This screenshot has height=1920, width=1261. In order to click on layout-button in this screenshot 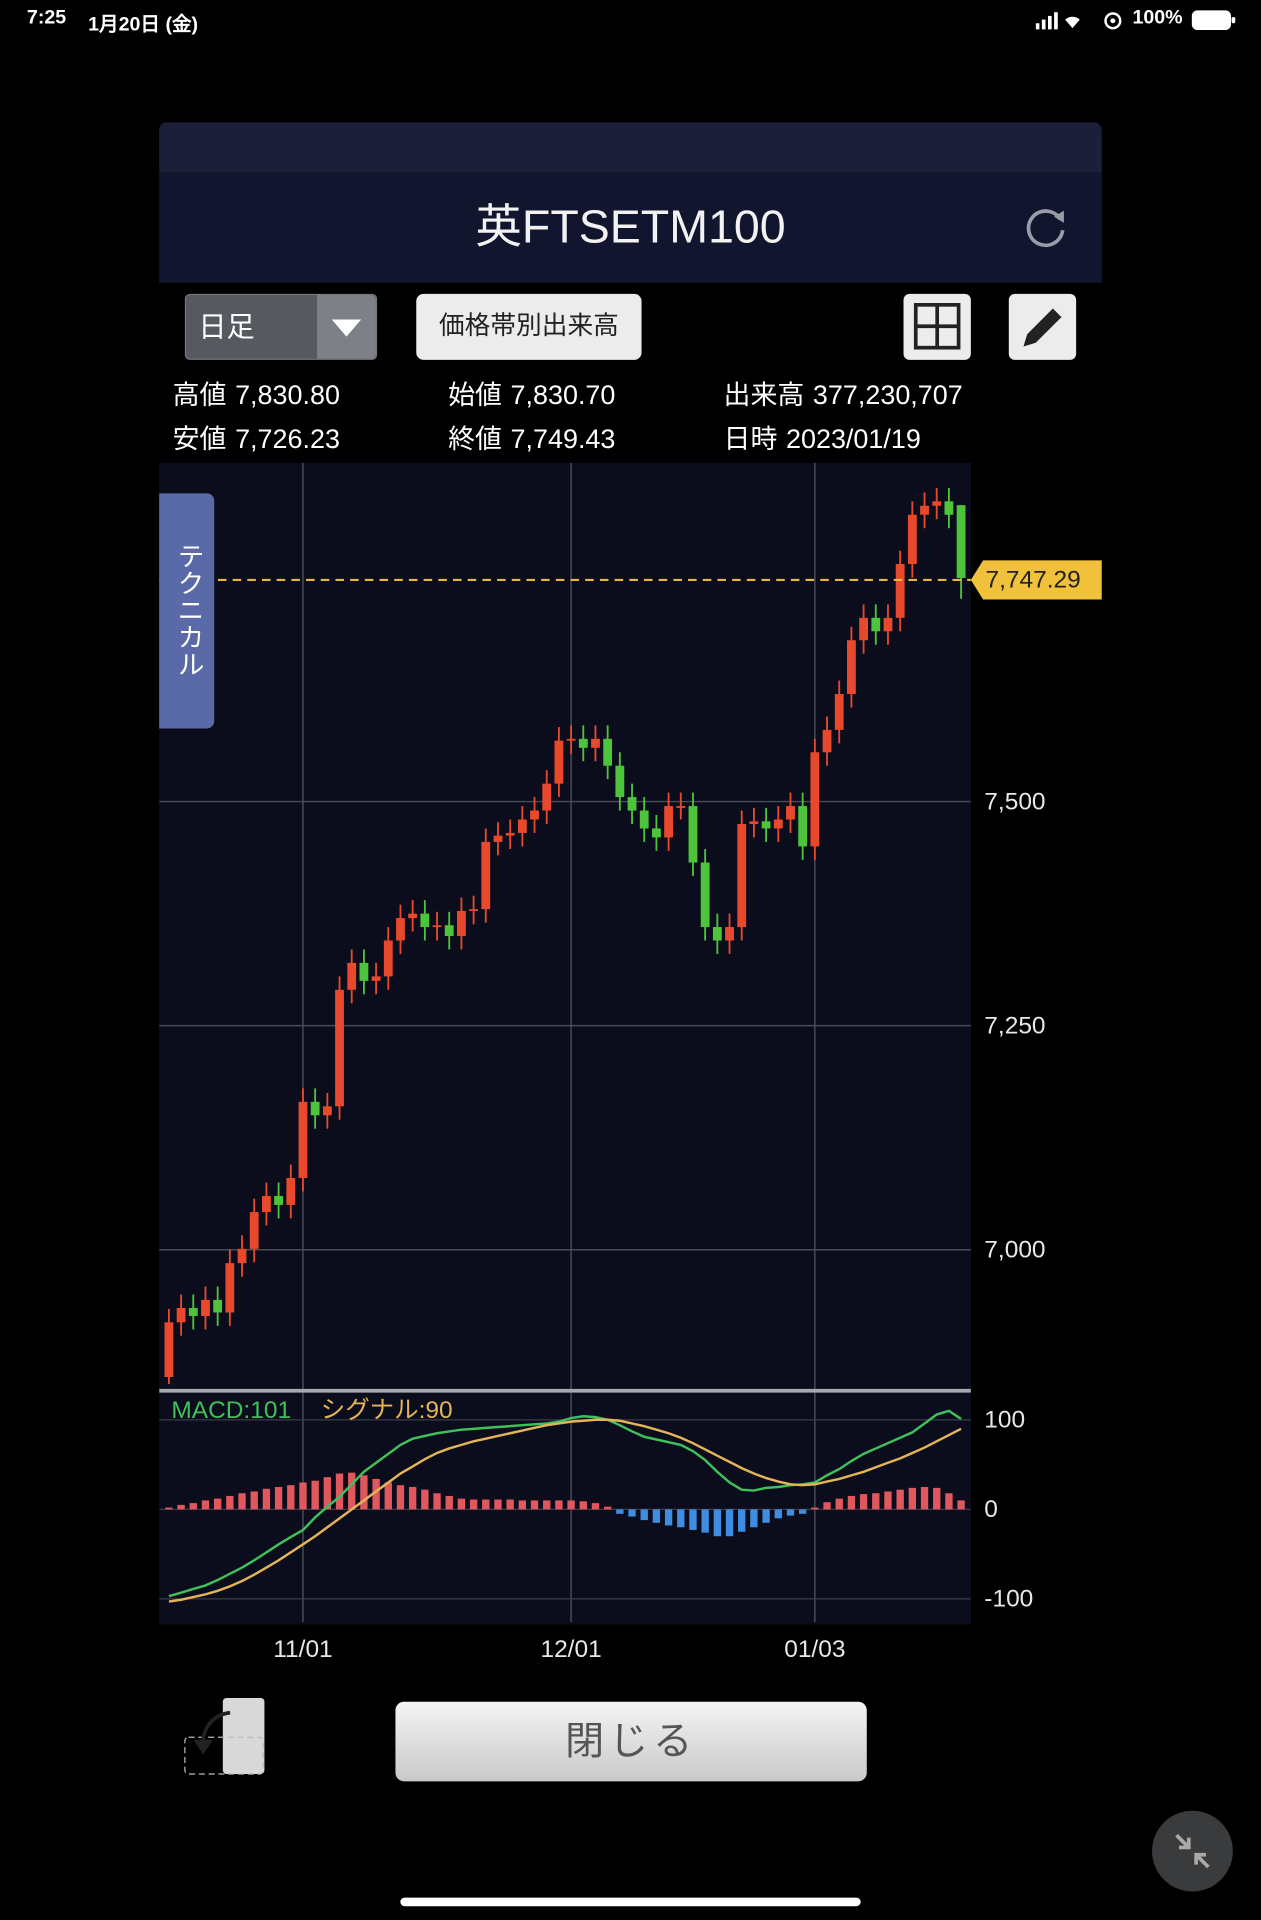, I will do `click(937, 326)`.